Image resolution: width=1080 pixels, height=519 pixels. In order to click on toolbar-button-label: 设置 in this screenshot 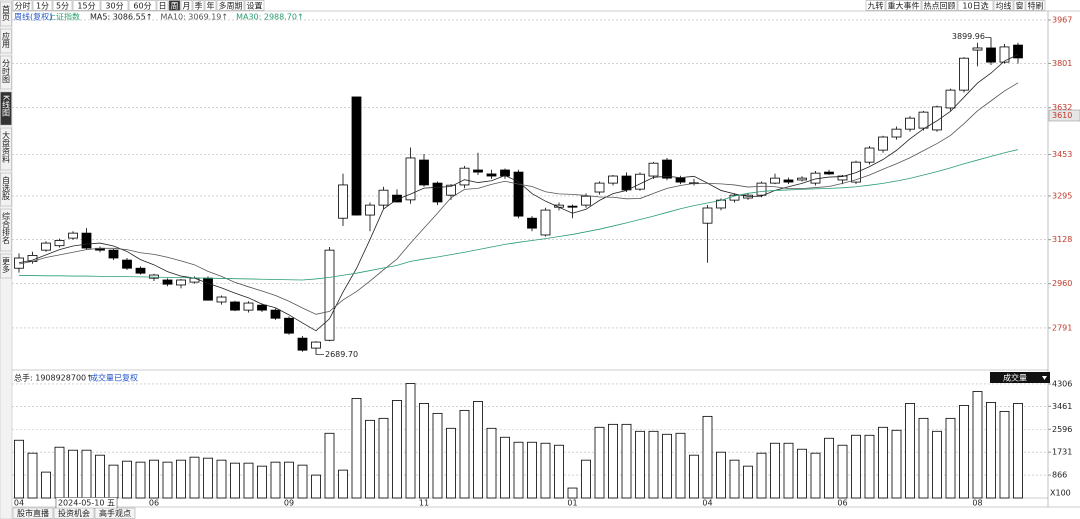, I will do `click(255, 6)`.